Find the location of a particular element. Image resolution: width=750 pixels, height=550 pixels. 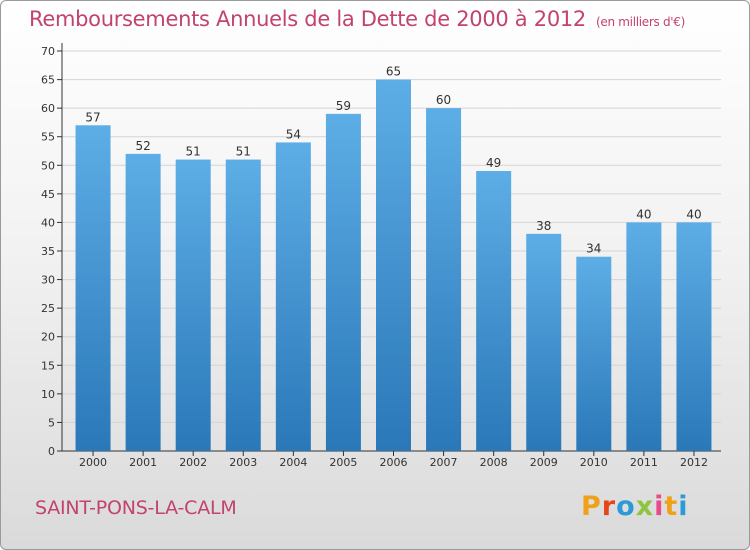

y-tick-label: 40 is located at coordinates (48, 222).